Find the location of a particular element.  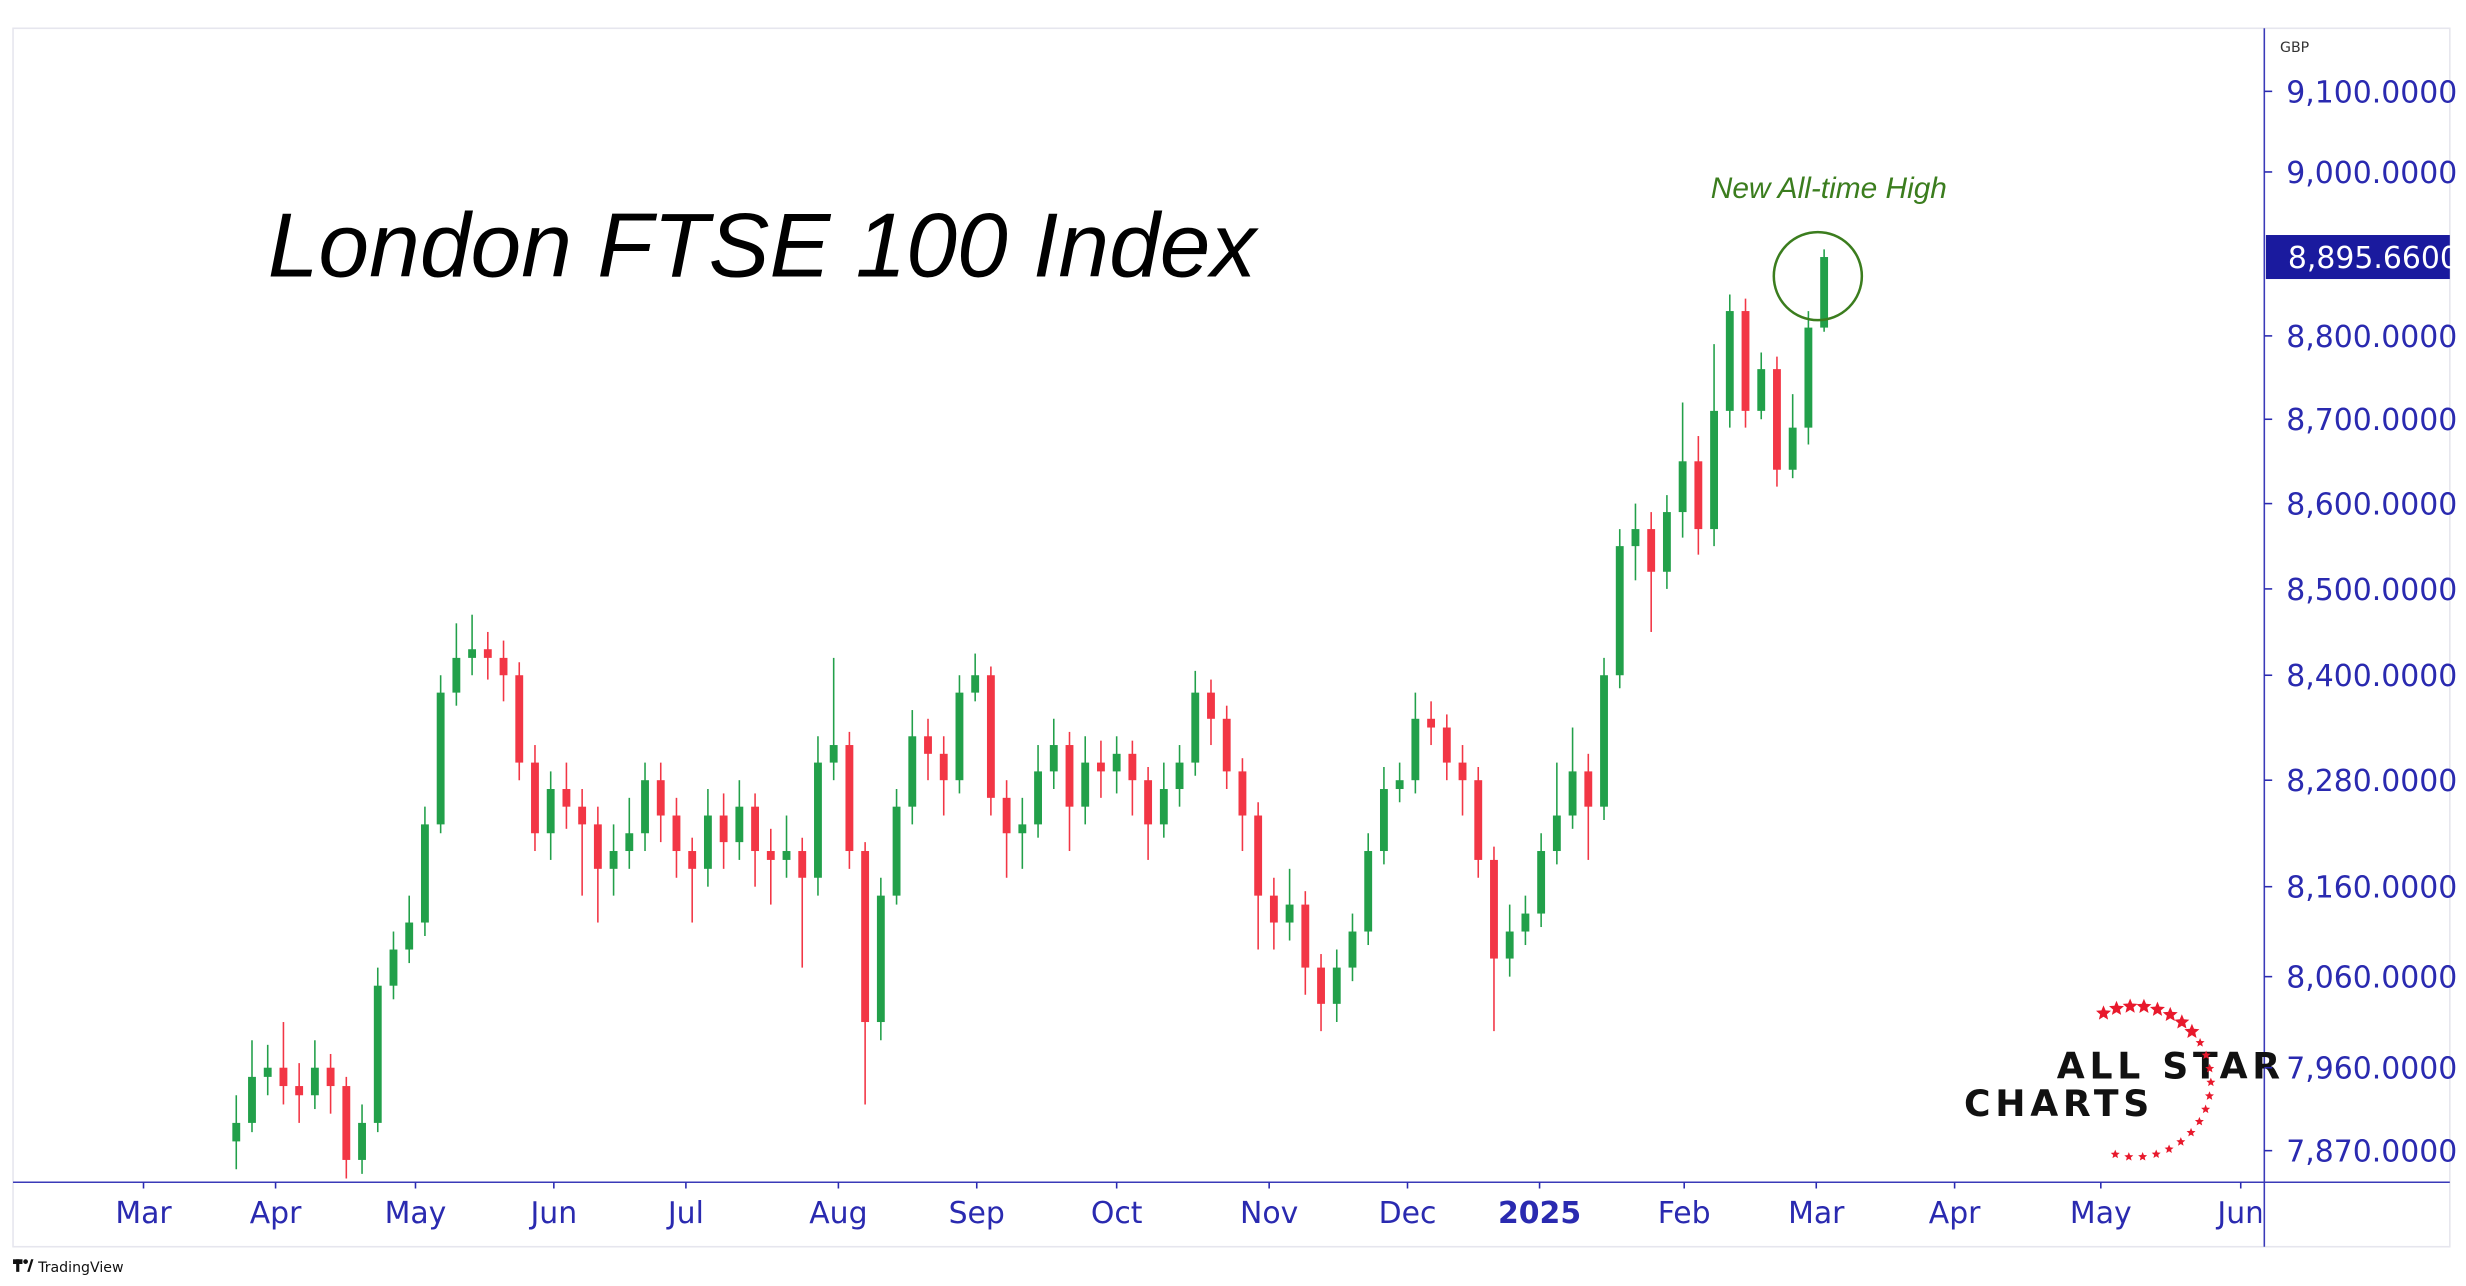

x-tick-label: Nov is located at coordinates (1269, 1213).